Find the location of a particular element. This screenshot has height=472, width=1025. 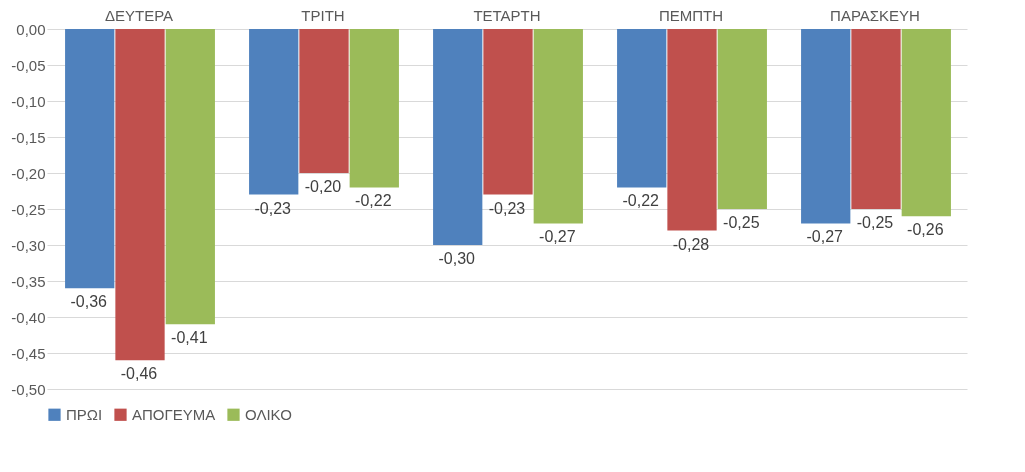

data-label: -0,30 is located at coordinates (457, 258).